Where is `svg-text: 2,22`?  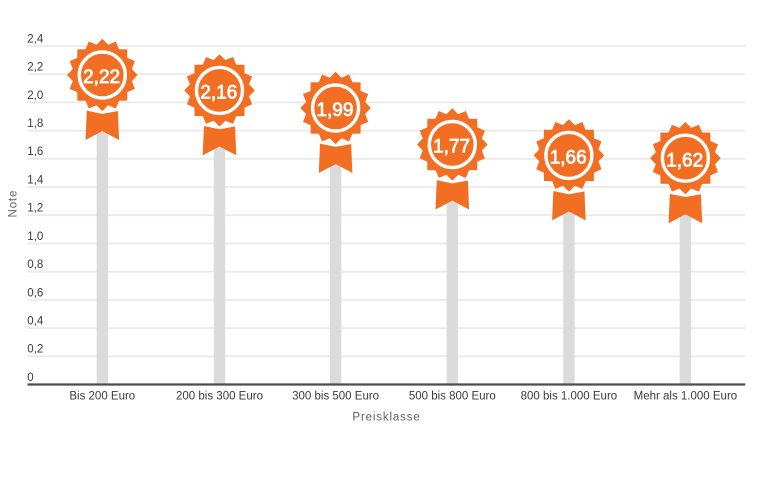
svg-text: 2,22 is located at coordinates (101, 77).